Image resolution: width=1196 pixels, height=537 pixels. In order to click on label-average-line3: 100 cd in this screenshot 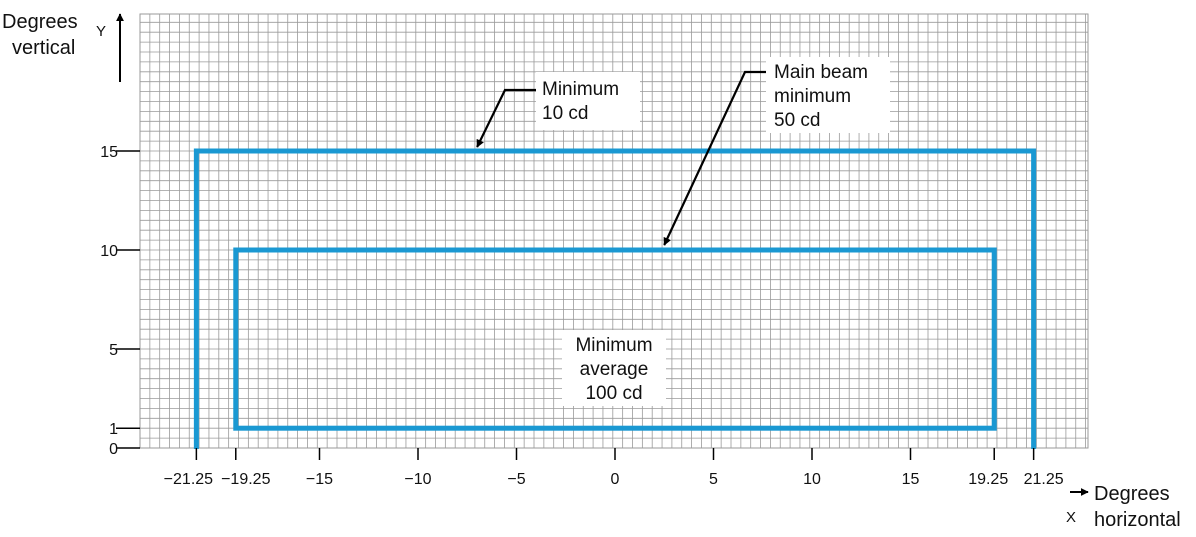, I will do `click(613, 393)`.